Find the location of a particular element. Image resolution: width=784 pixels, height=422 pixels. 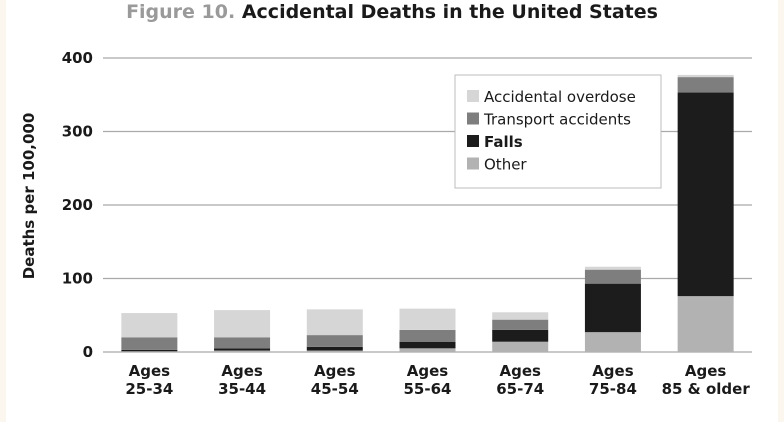

y-axis-ticks: 0 100 200 300 400 is located at coordinates (77, 205).